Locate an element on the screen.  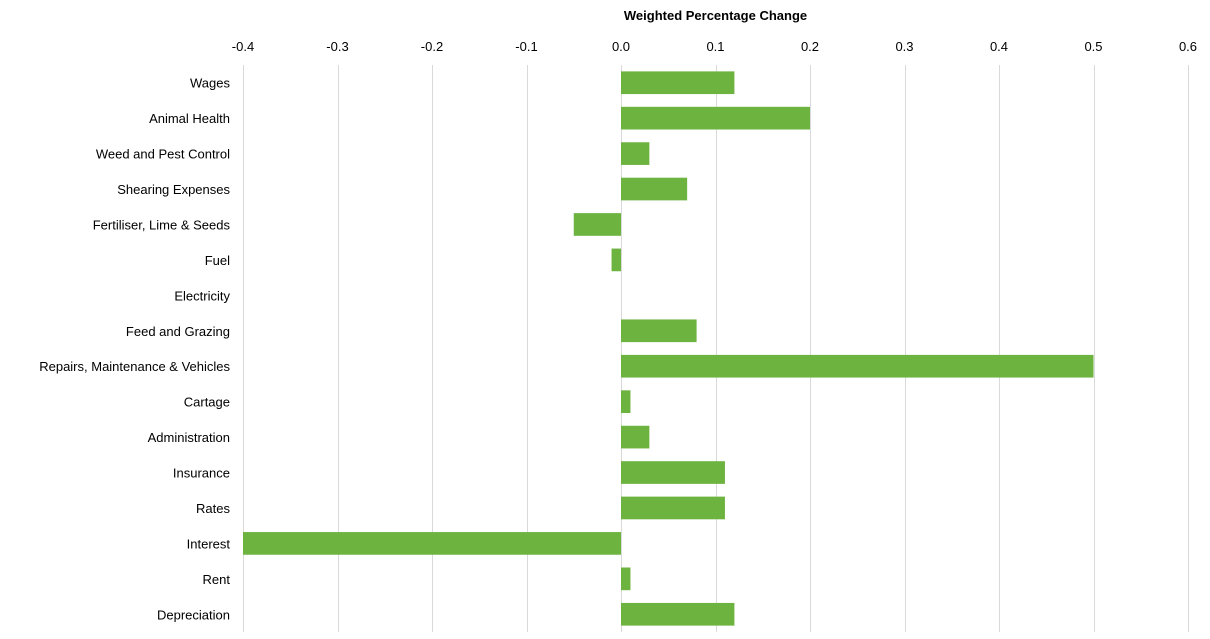
category-label: Rent is located at coordinates (217, 579).